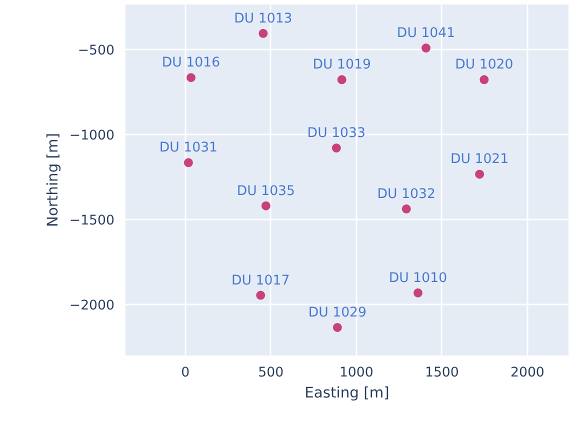  What do you see at coordinates (336, 134) in the screenshot?
I see `annotation: DU 1033` at bounding box center [336, 134].